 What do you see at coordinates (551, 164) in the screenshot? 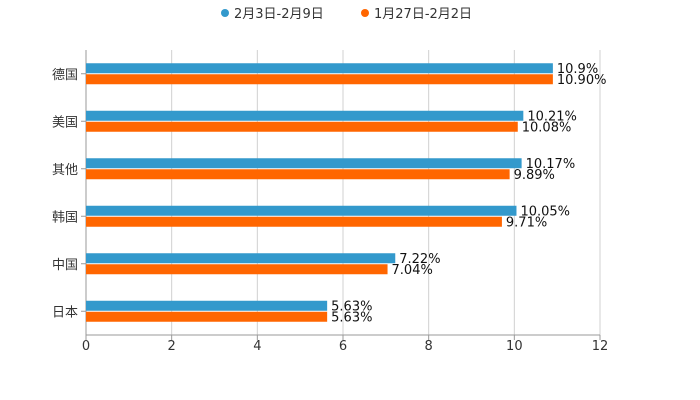
I see `data-label-1-3: 10.17%` at bounding box center [551, 164].